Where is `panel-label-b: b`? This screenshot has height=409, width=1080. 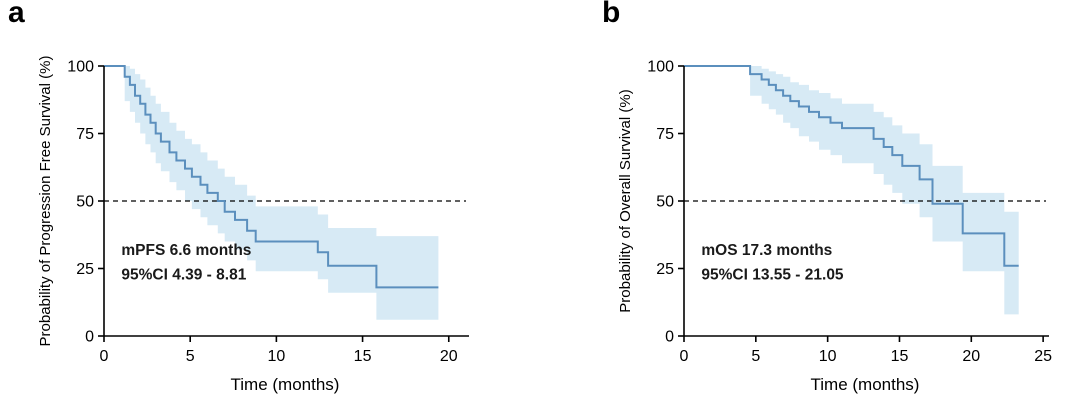 panel-label-b: b is located at coordinates (611, 14).